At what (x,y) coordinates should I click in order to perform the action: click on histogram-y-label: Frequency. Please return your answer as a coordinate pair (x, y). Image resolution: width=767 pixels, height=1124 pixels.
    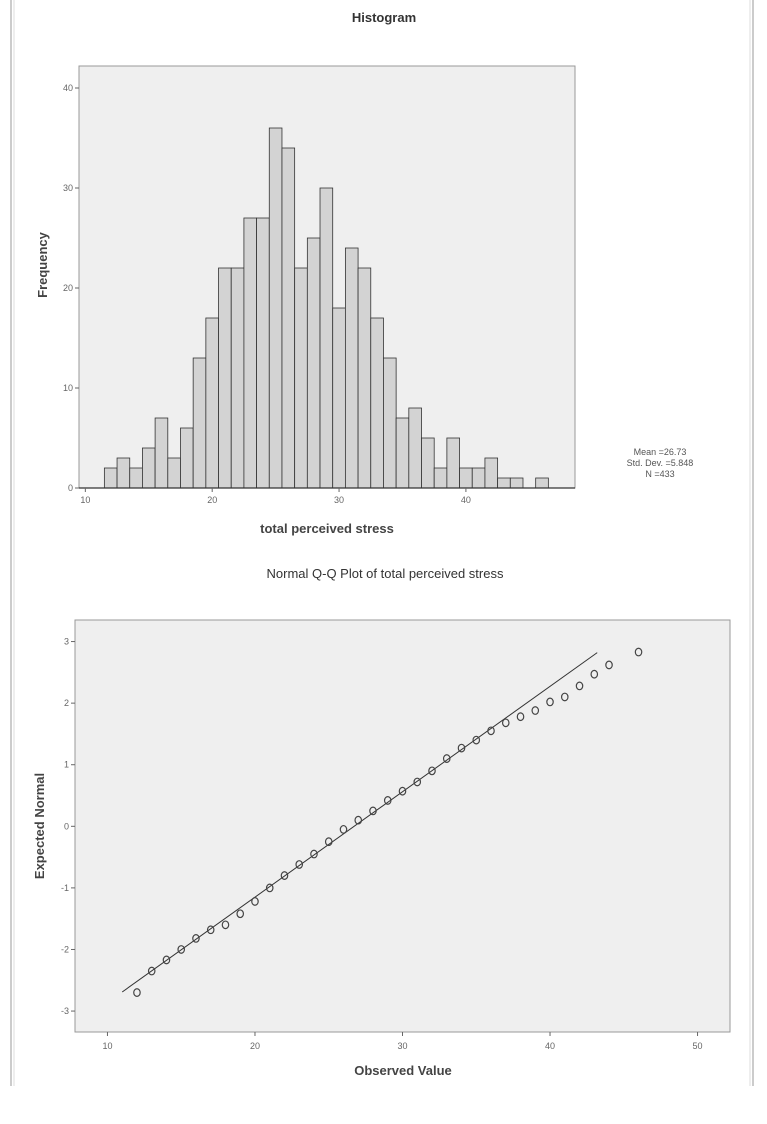
    Looking at the image, I should click on (42, 264).